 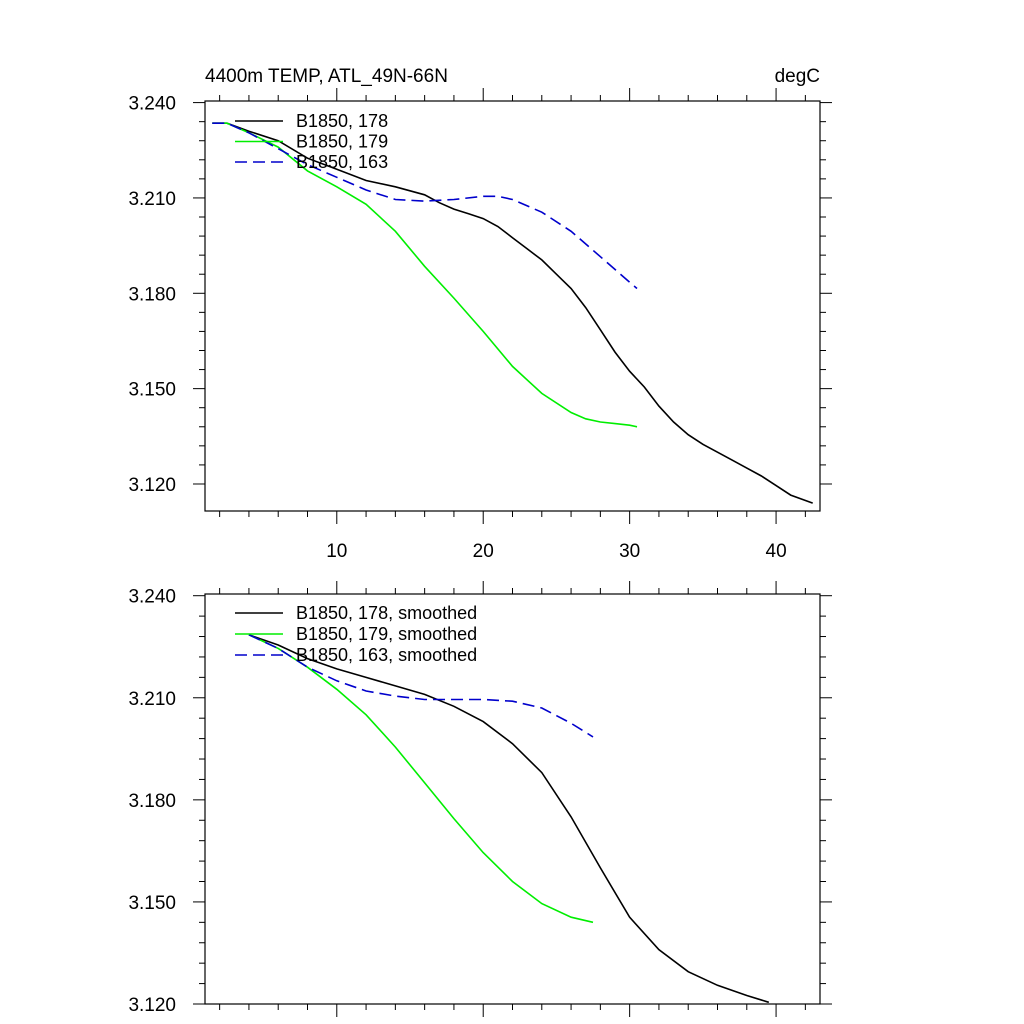 What do you see at coordinates (336, 551) in the screenshot?
I see `top-x-tick-label: 10` at bounding box center [336, 551].